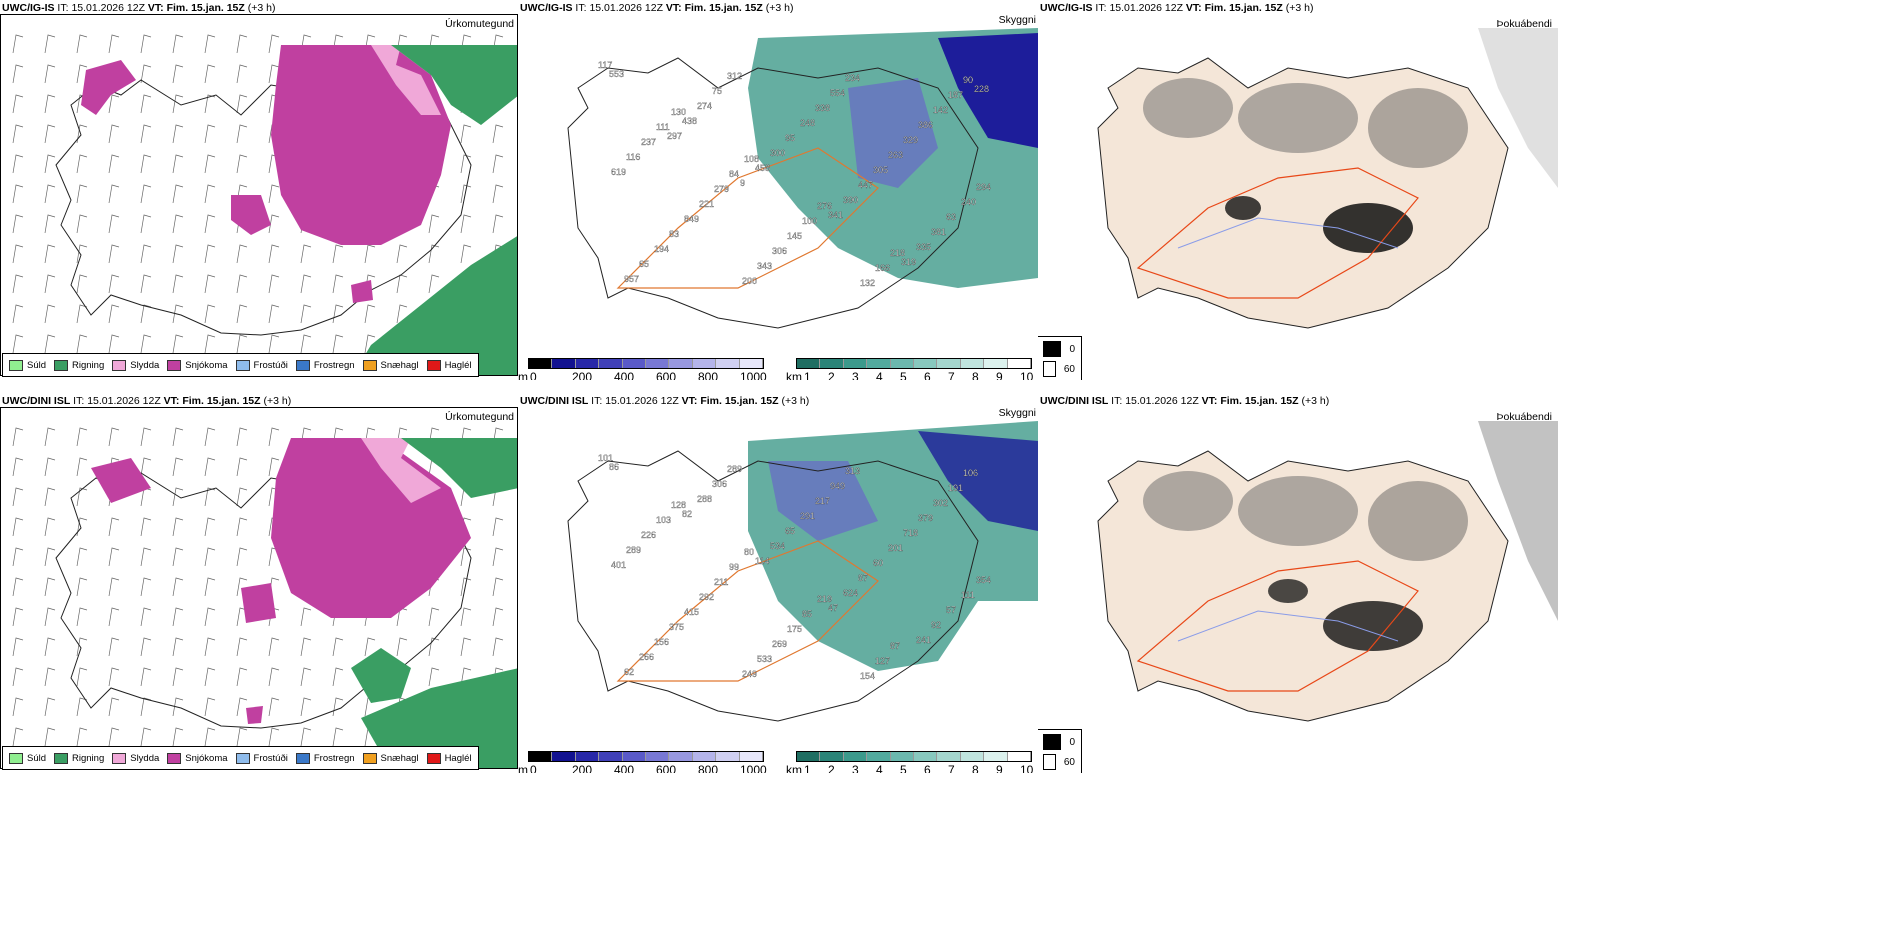 This screenshot has height=950, width=1900. What do you see at coordinates (779, 644) in the screenshot?
I see `ceiling-label: 269` at bounding box center [779, 644].